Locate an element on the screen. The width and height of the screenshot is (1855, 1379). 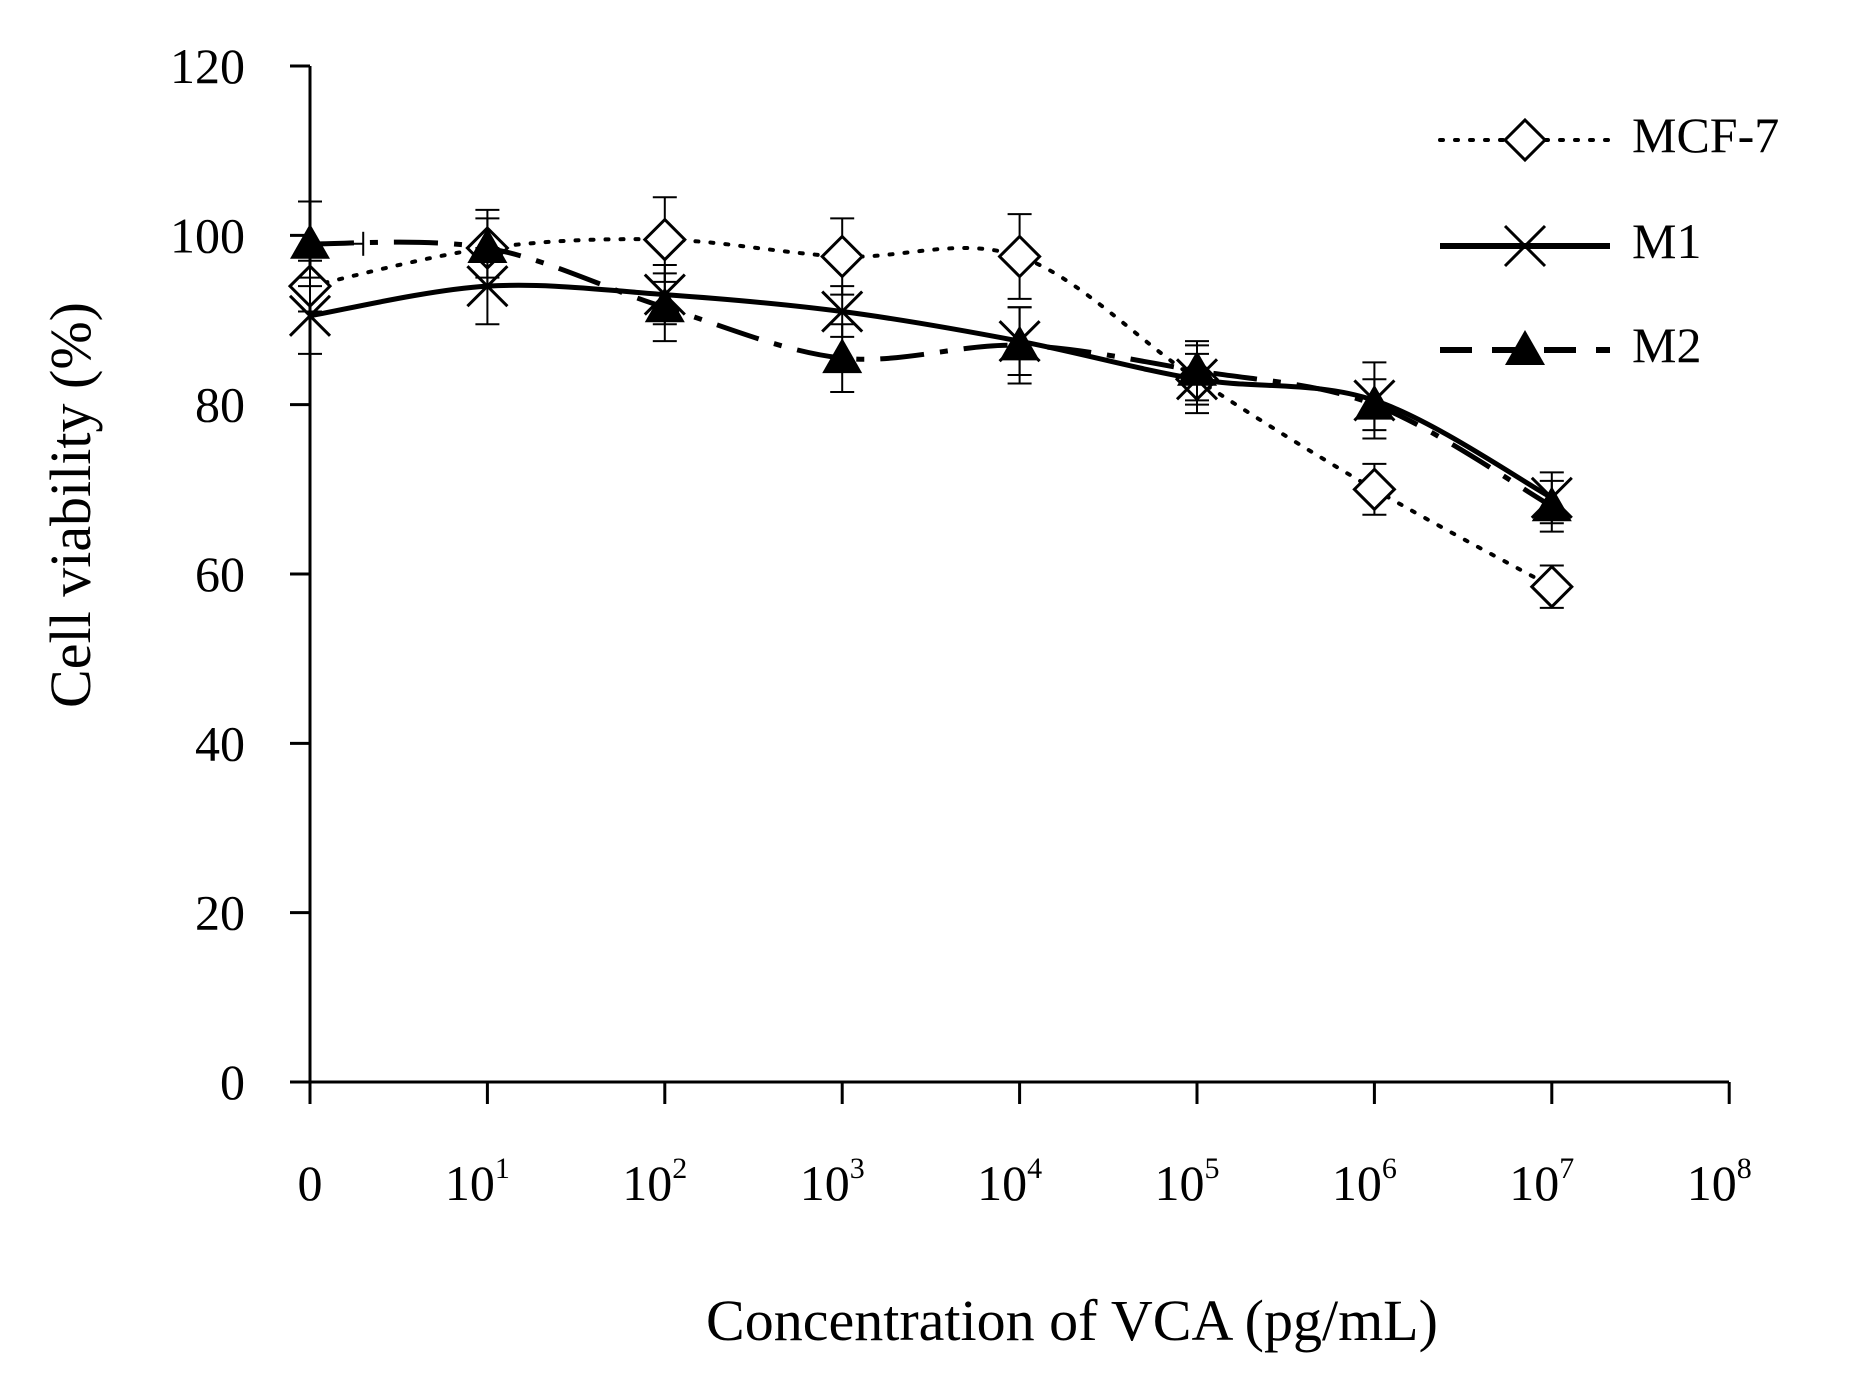
legend-marker-m1 is located at coordinates (1525, 246).